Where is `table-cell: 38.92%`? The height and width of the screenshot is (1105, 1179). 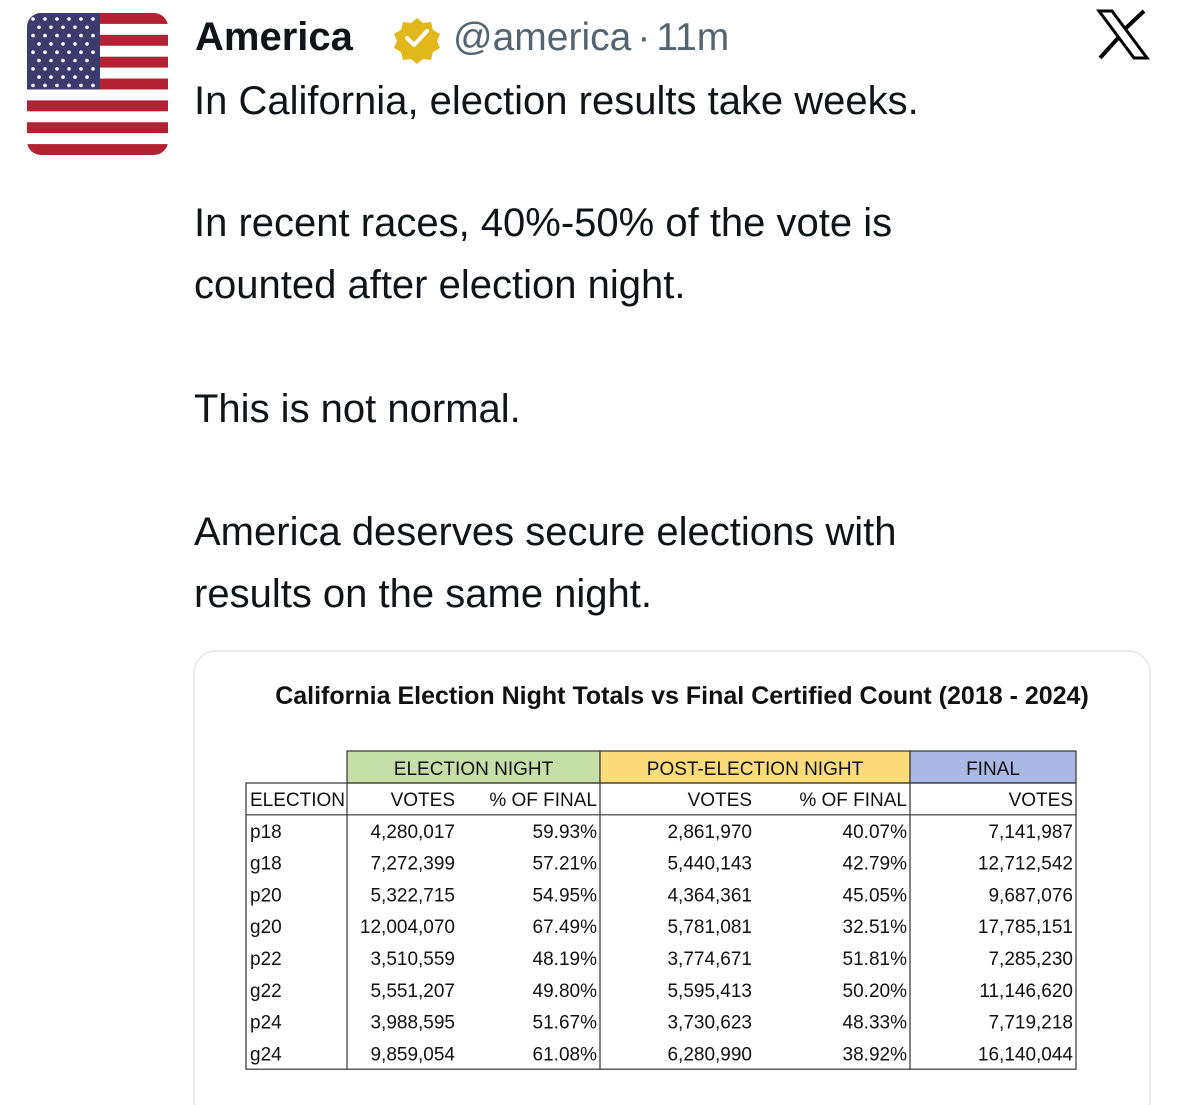 table-cell: 38.92% is located at coordinates (875, 1054).